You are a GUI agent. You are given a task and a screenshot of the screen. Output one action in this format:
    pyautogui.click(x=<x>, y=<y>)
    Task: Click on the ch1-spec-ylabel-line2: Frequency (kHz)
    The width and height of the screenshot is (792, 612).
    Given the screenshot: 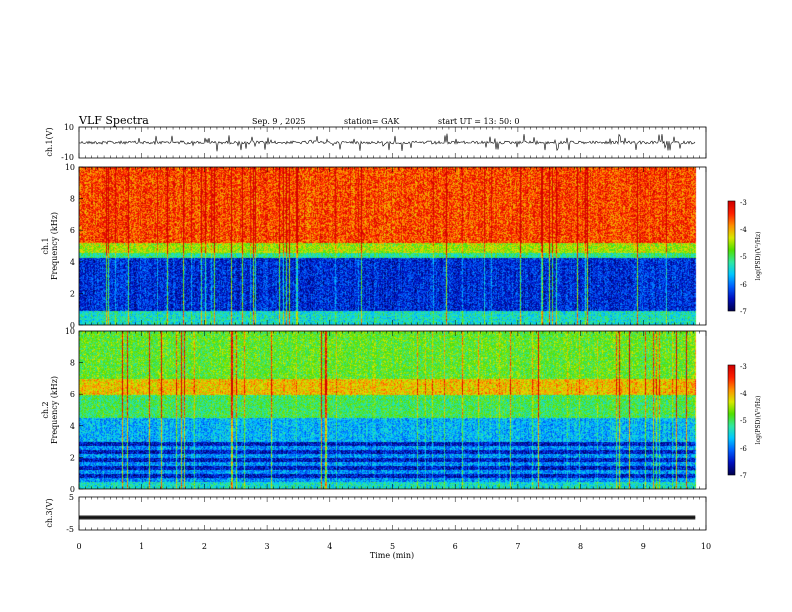 What is the action you would take?
    pyautogui.click(x=54, y=246)
    